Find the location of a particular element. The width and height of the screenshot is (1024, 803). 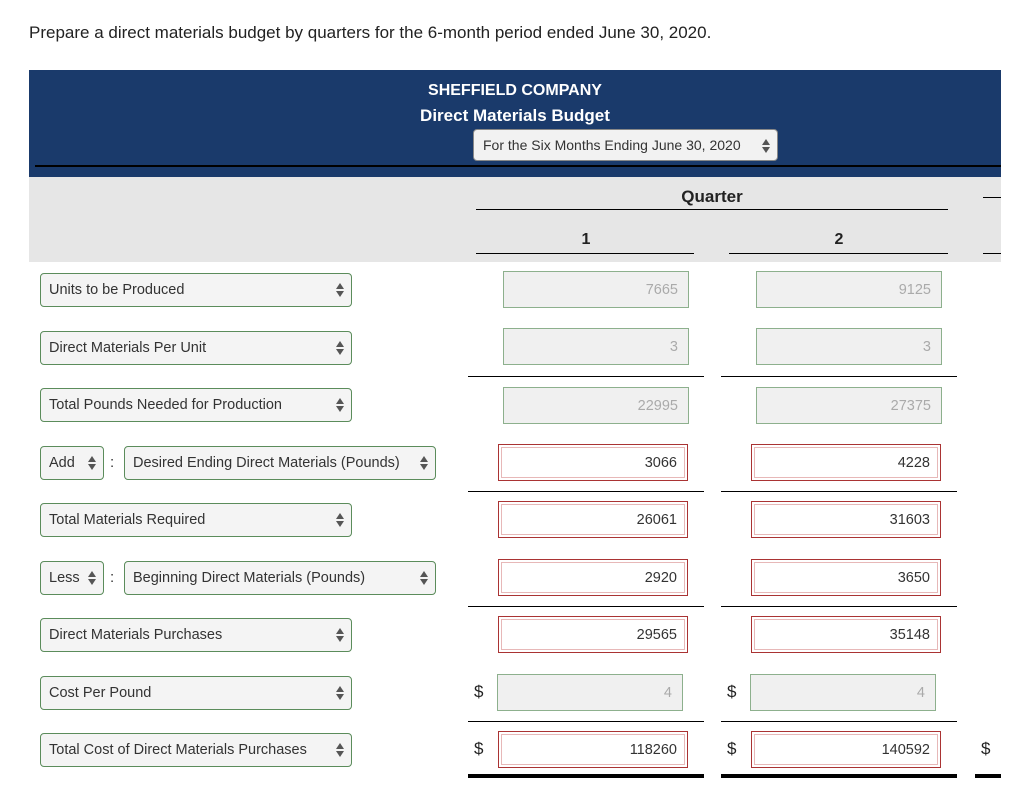

row-label: Direct Materials Purchases is located at coordinates (136, 635).